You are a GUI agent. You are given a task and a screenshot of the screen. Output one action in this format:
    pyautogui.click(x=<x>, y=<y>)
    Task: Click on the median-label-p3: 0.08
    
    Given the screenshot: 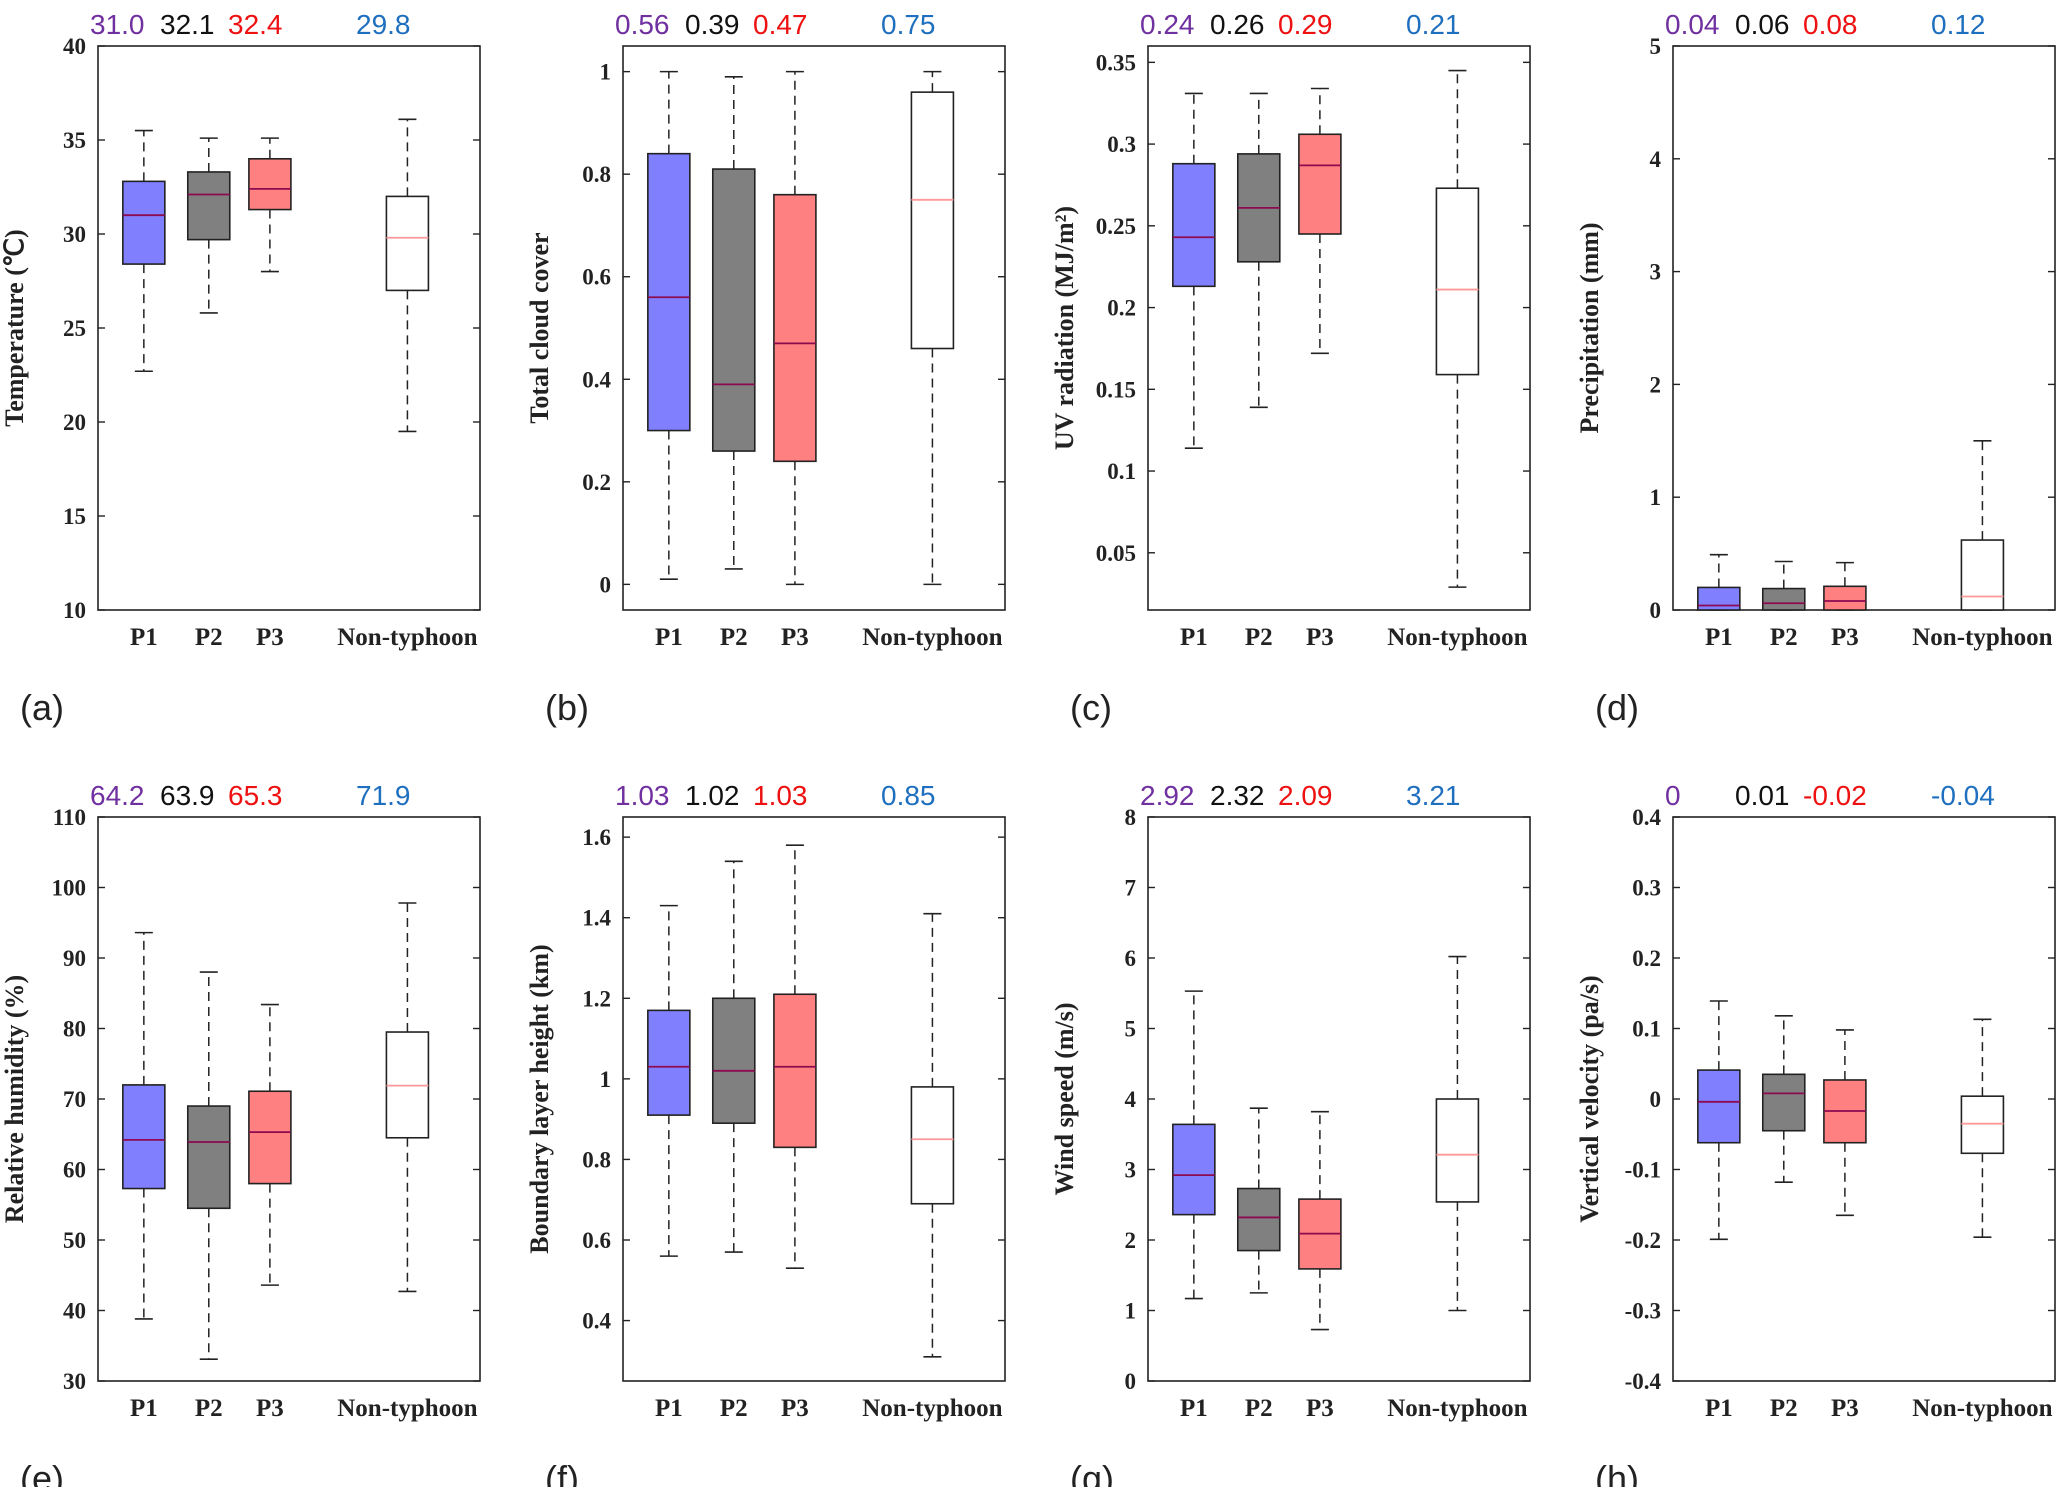 What is the action you would take?
    pyautogui.click(x=1830, y=24)
    